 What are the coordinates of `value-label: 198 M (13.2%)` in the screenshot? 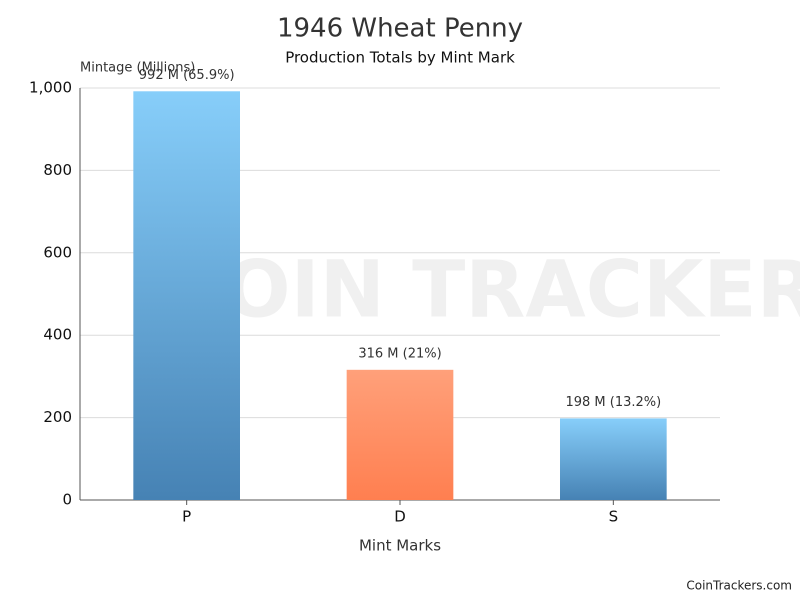 It's located at (613, 402).